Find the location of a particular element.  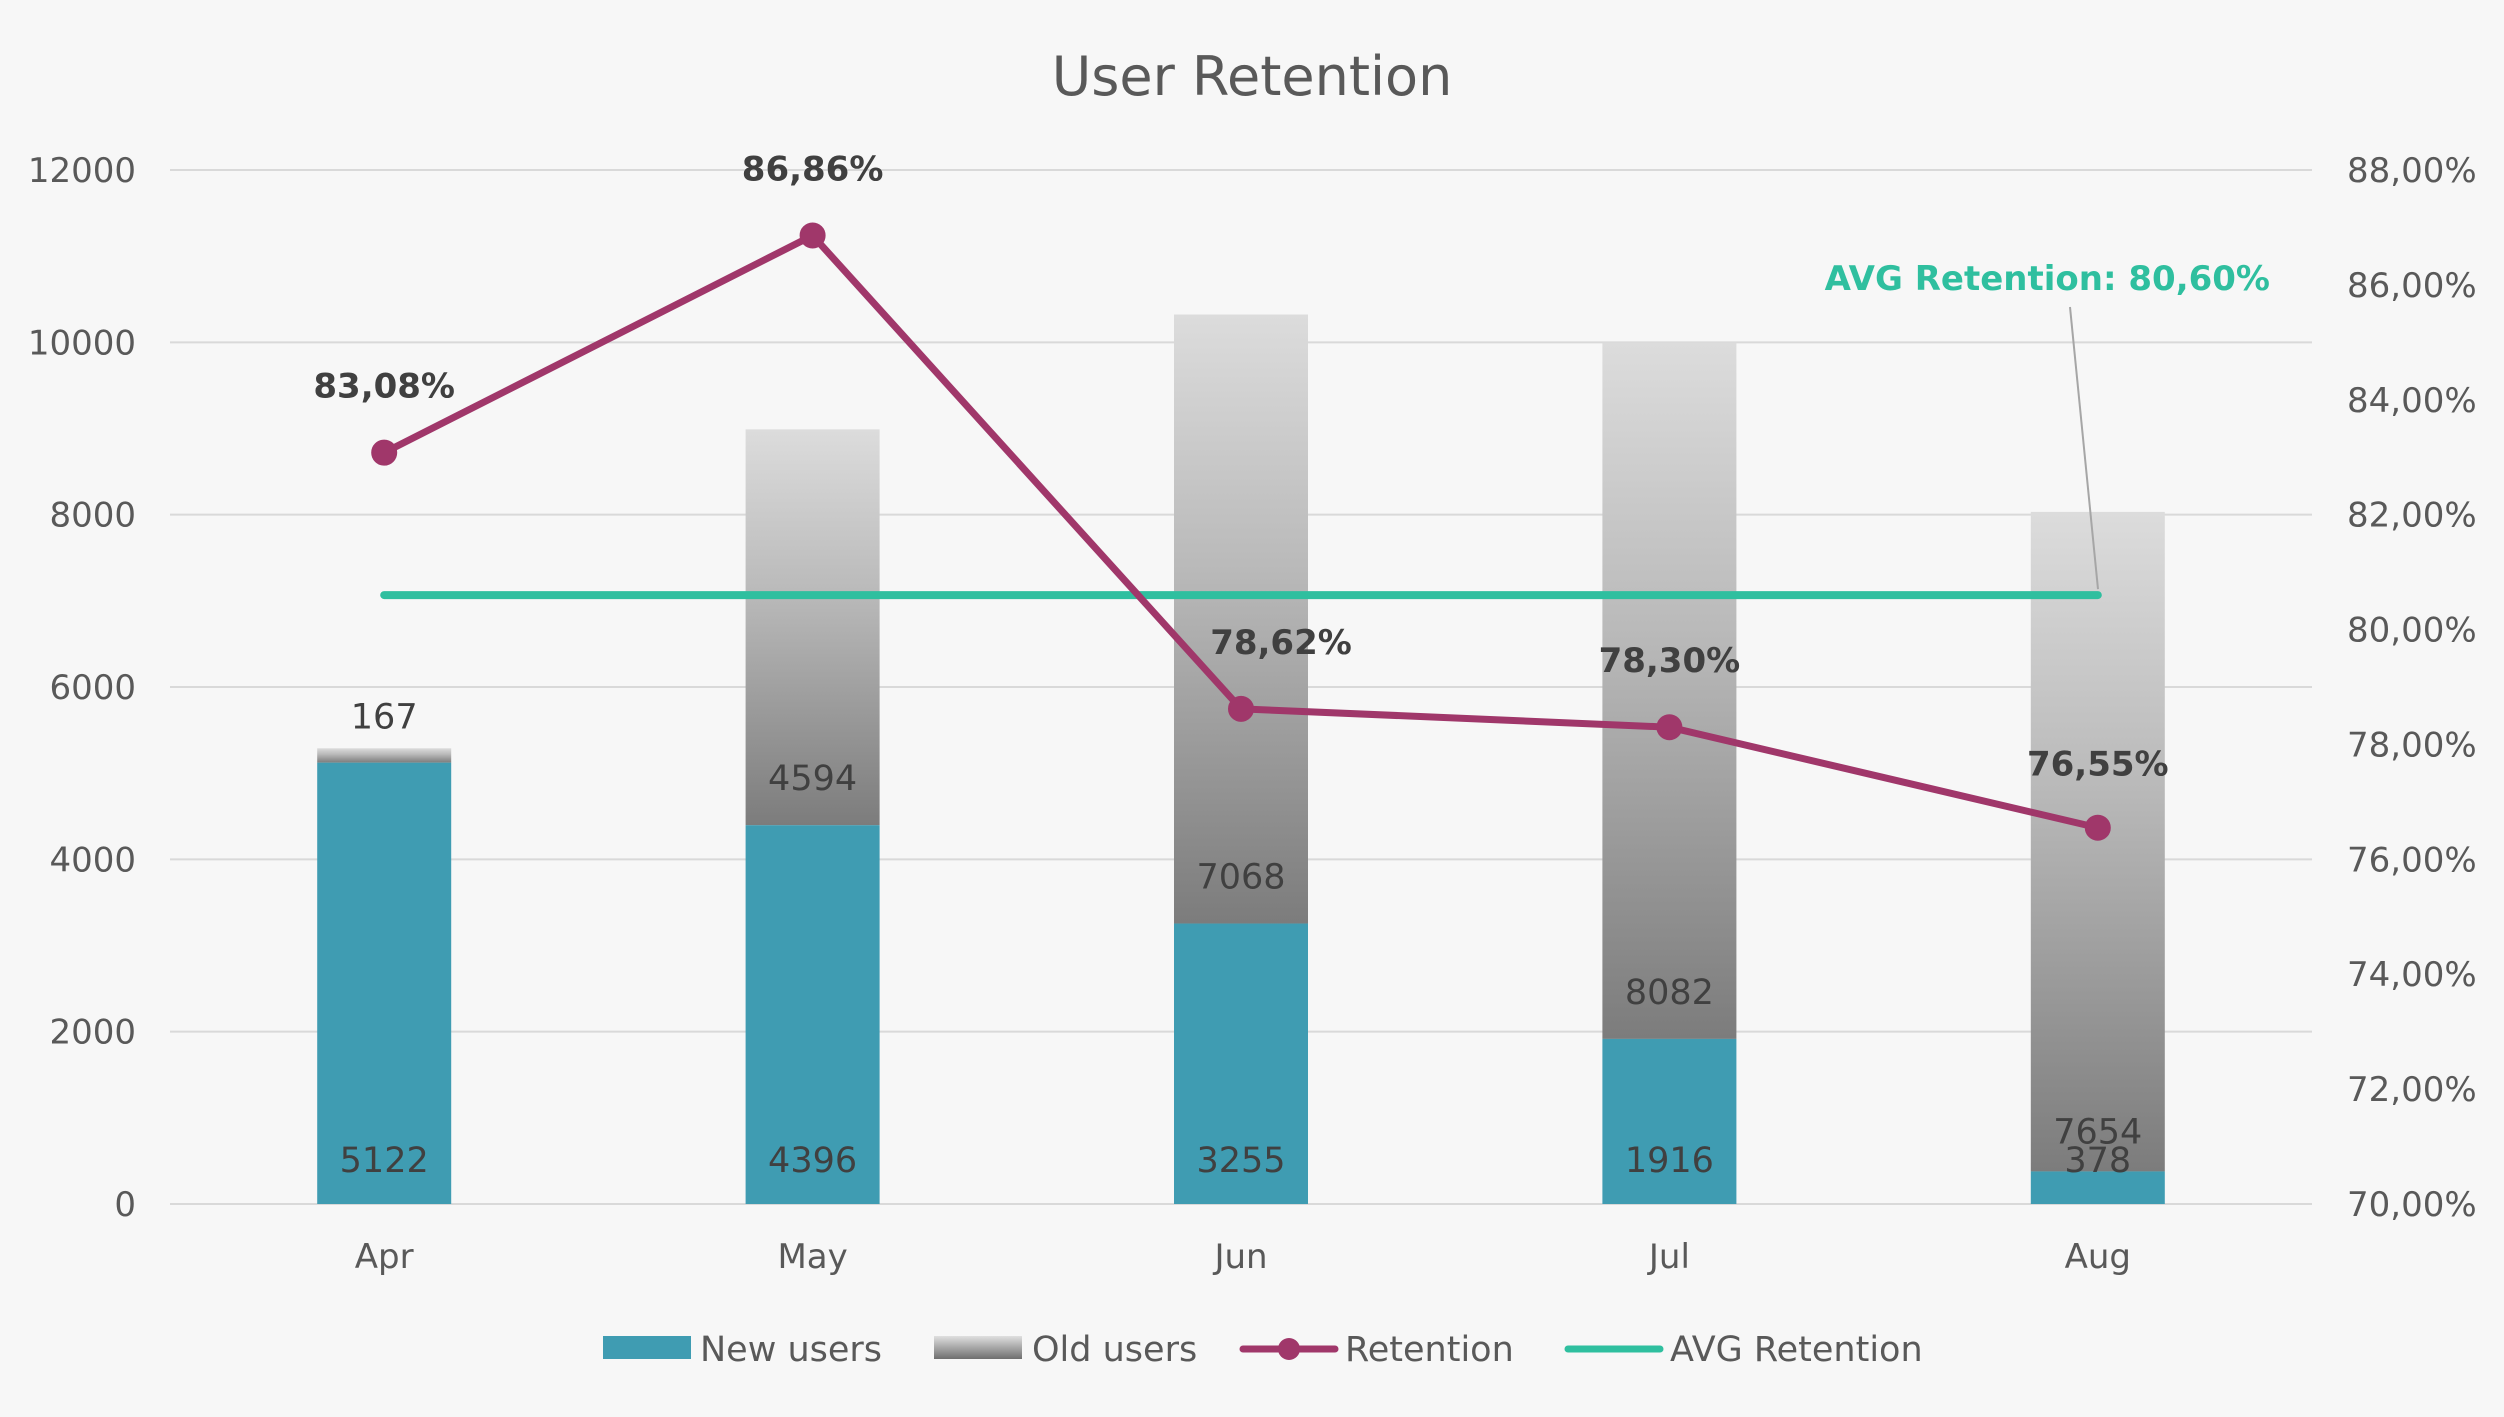

retention-point-aug is located at coordinates (2097, 827).